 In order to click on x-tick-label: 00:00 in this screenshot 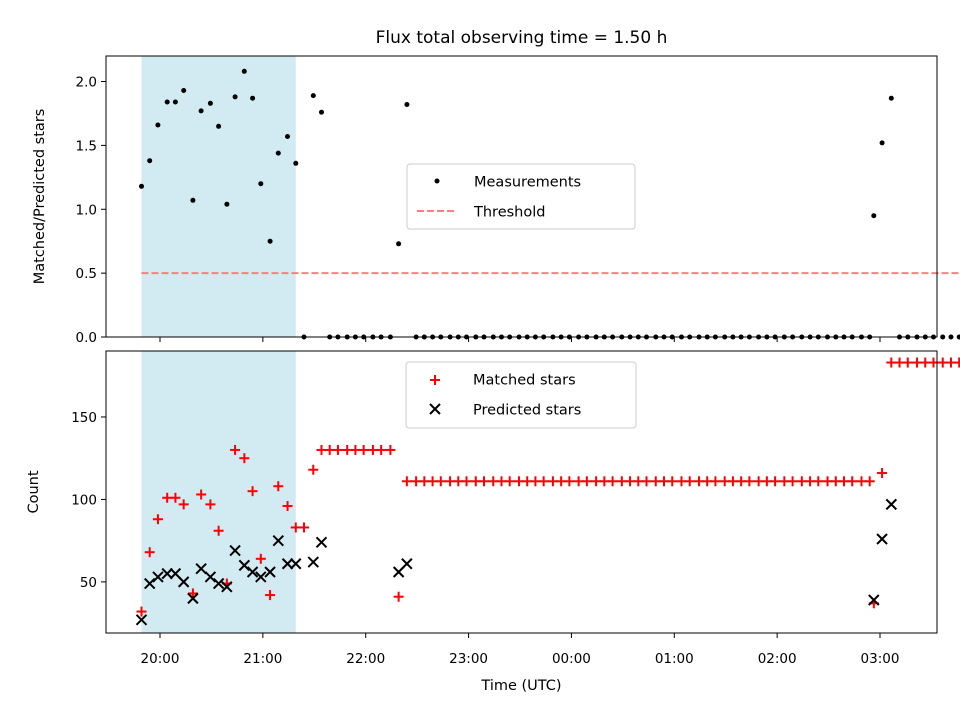, I will do `click(571, 659)`.